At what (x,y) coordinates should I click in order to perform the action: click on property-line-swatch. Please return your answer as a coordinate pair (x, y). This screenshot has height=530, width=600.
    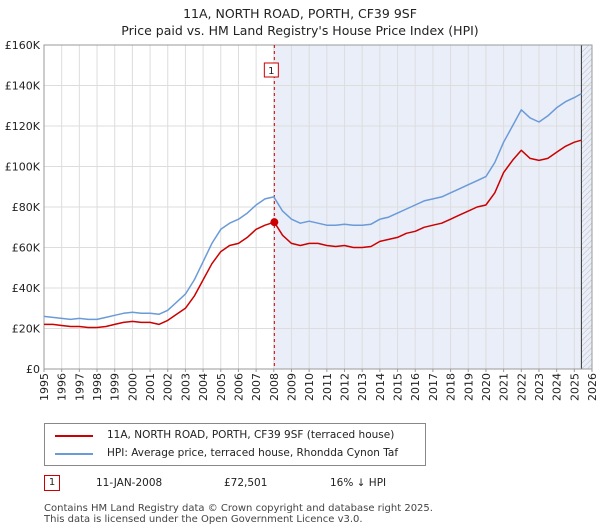
    Looking at the image, I should click on (74, 436).